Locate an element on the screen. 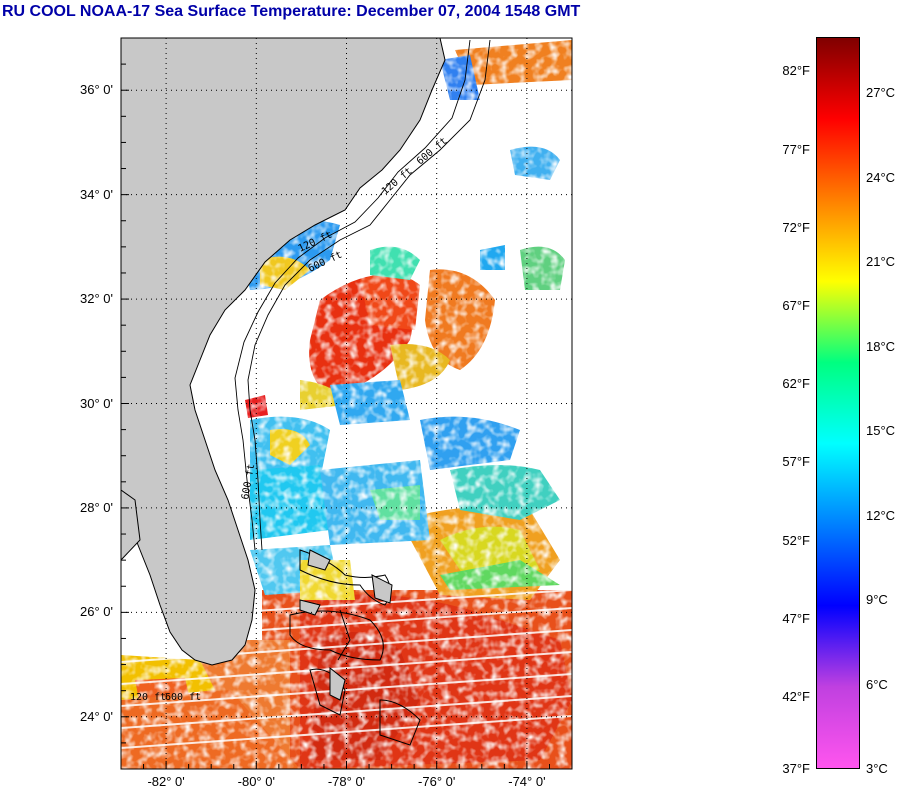 The image size is (905, 793). fahrenheit-label: 82°F is located at coordinates (796, 71).